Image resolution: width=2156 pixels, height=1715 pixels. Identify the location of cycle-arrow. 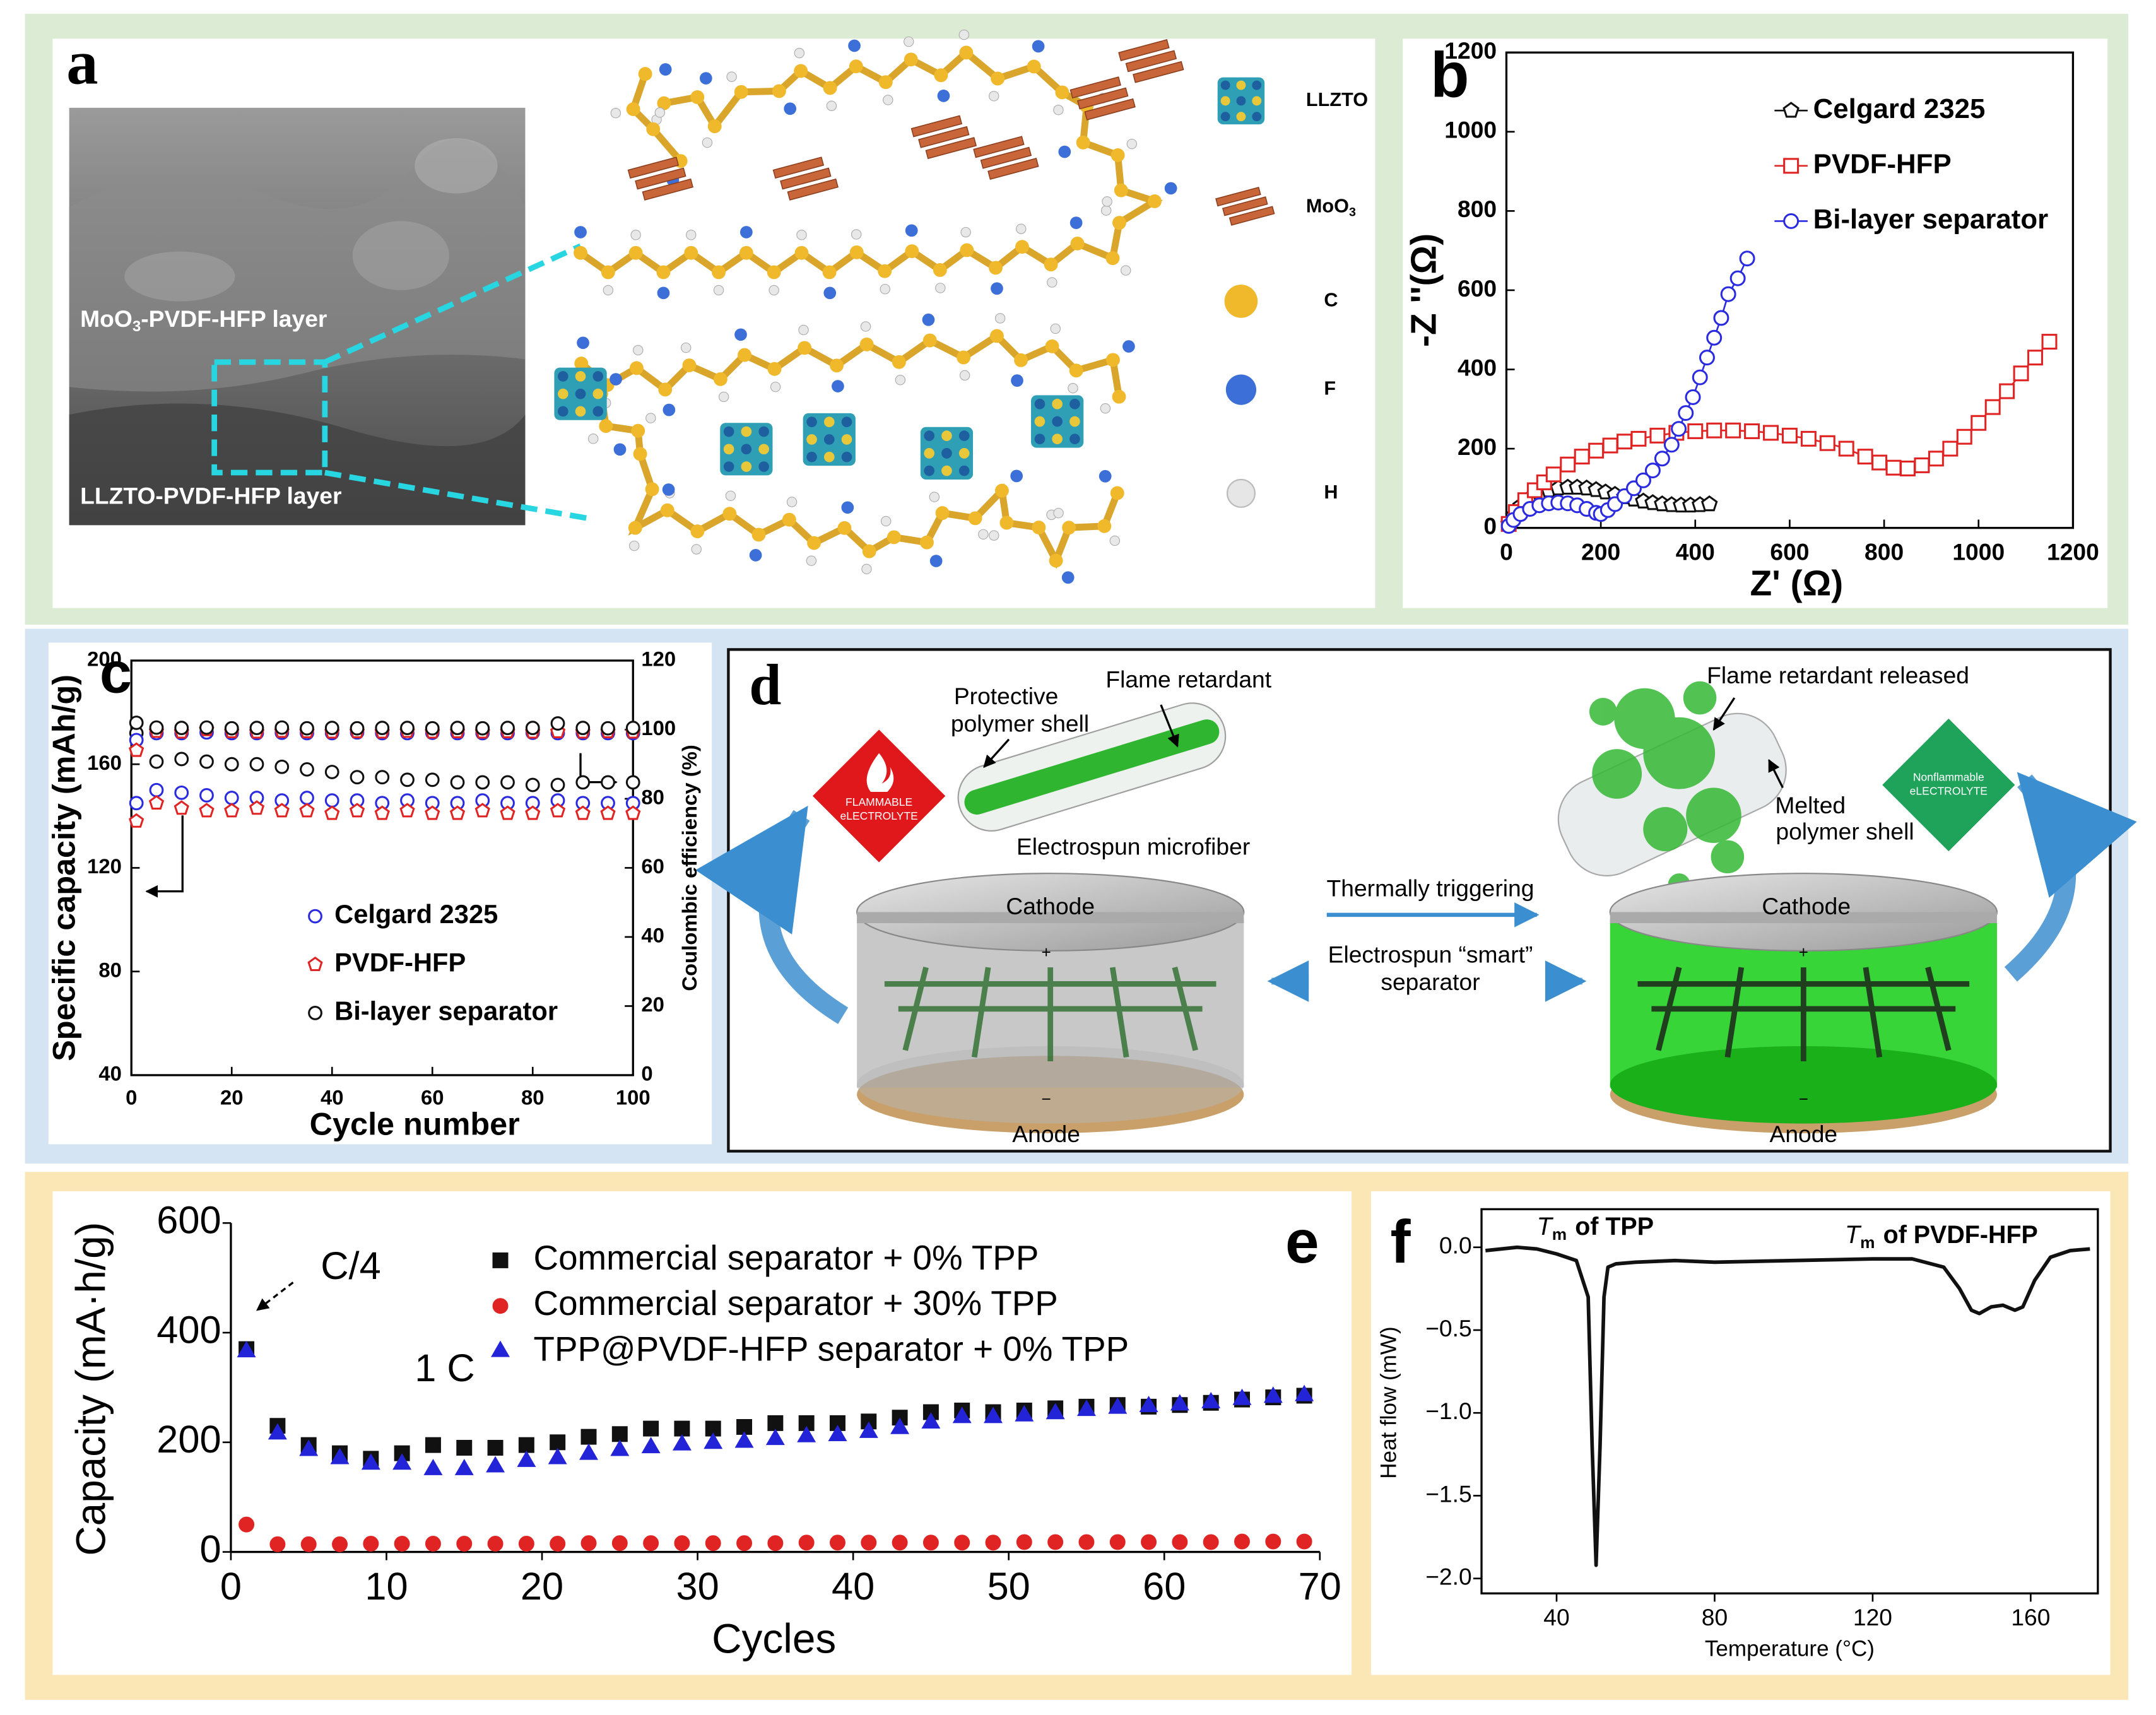
(772, 915).